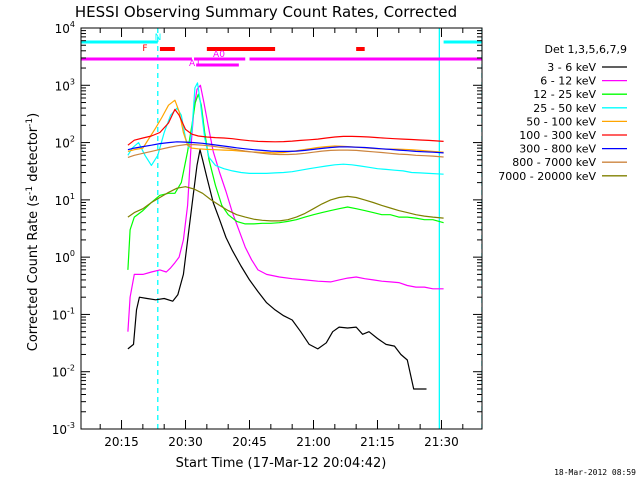  Describe the element at coordinates (564, 94) in the screenshot. I see `legend-label-3: 12 - 25 keV` at that location.